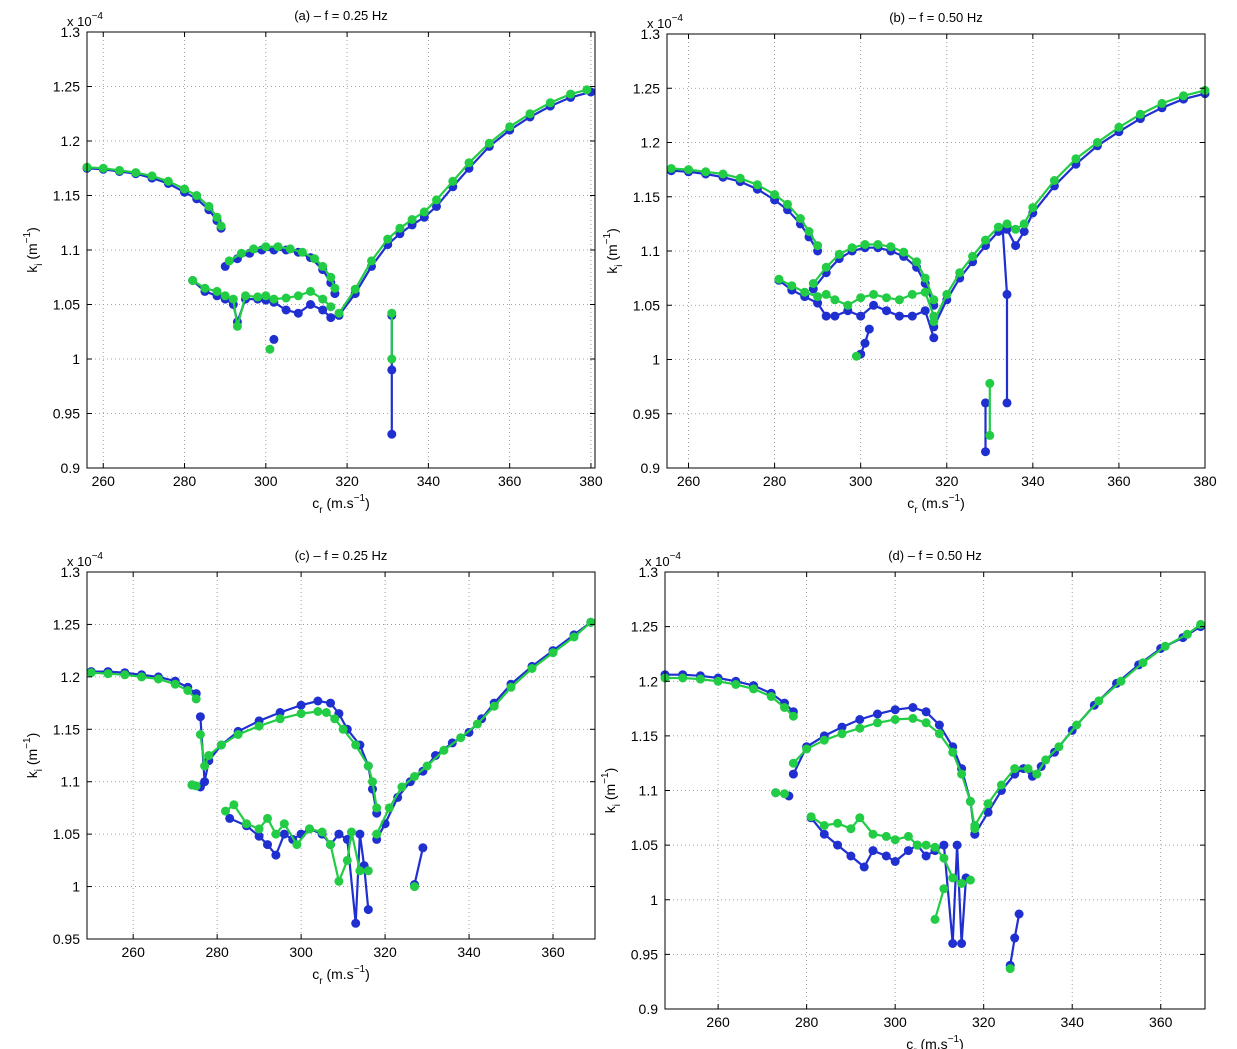 The height and width of the screenshot is (1049, 1237). What do you see at coordinates (936, 504) in the screenshot?
I see `x-axis-label: cr (m.s−1)` at bounding box center [936, 504].